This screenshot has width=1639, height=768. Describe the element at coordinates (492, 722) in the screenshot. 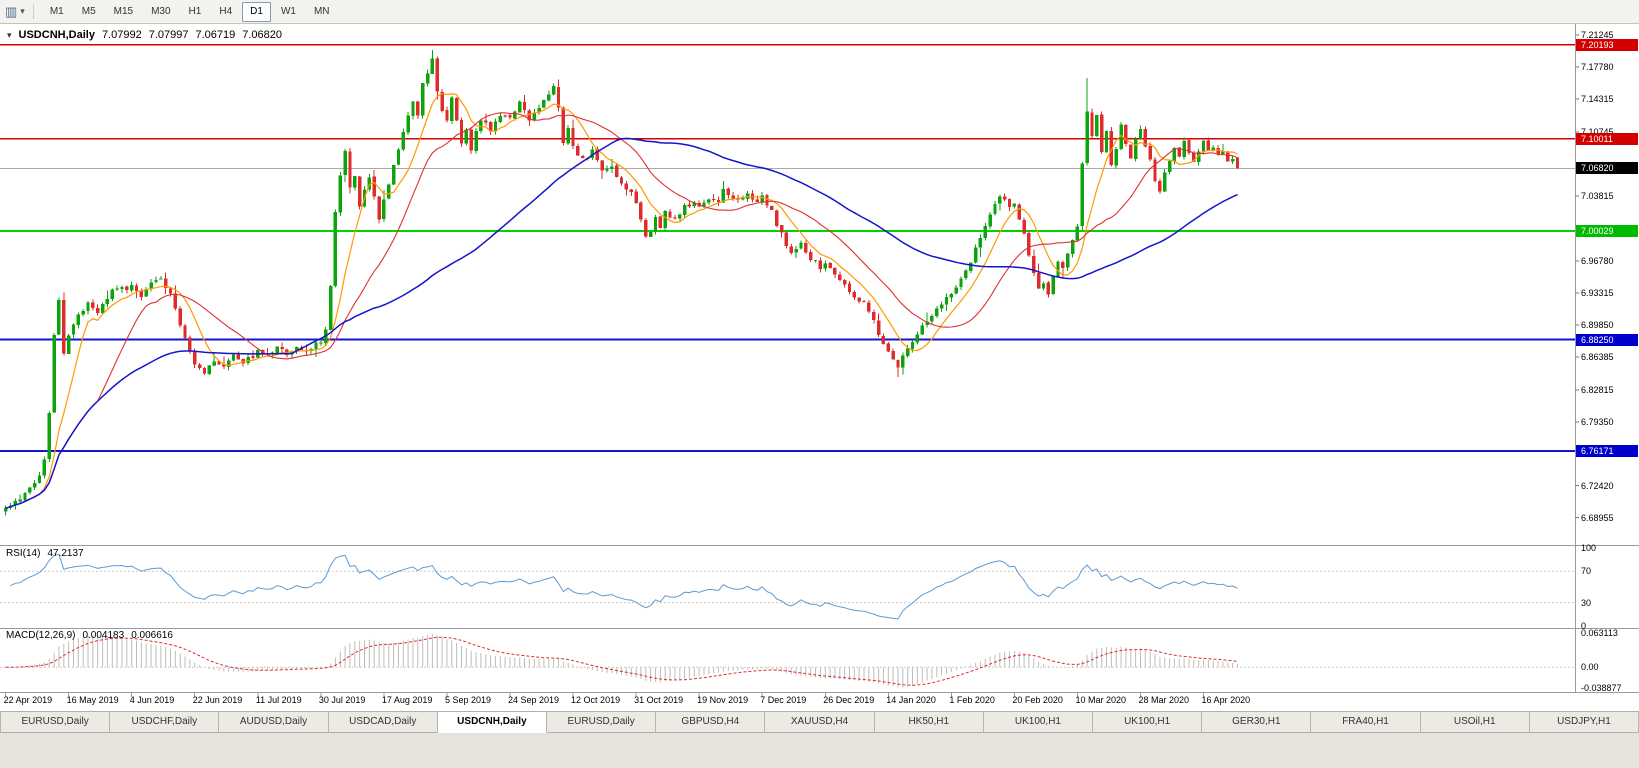

I see `chart-tab-4: USDCNH,Daily` at that location.